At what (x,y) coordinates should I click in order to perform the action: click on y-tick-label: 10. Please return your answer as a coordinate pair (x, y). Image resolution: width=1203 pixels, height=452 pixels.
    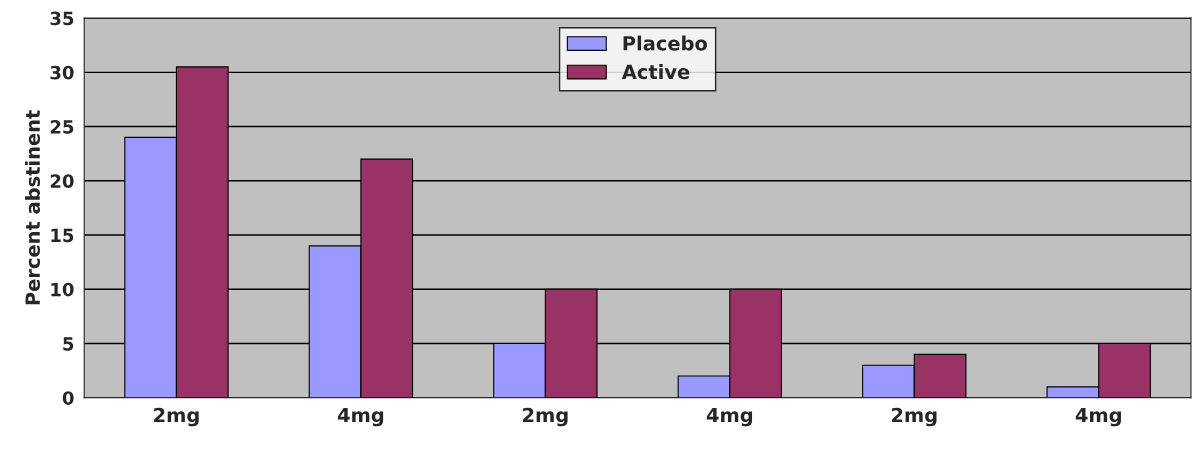
    Looking at the image, I should click on (62, 289).